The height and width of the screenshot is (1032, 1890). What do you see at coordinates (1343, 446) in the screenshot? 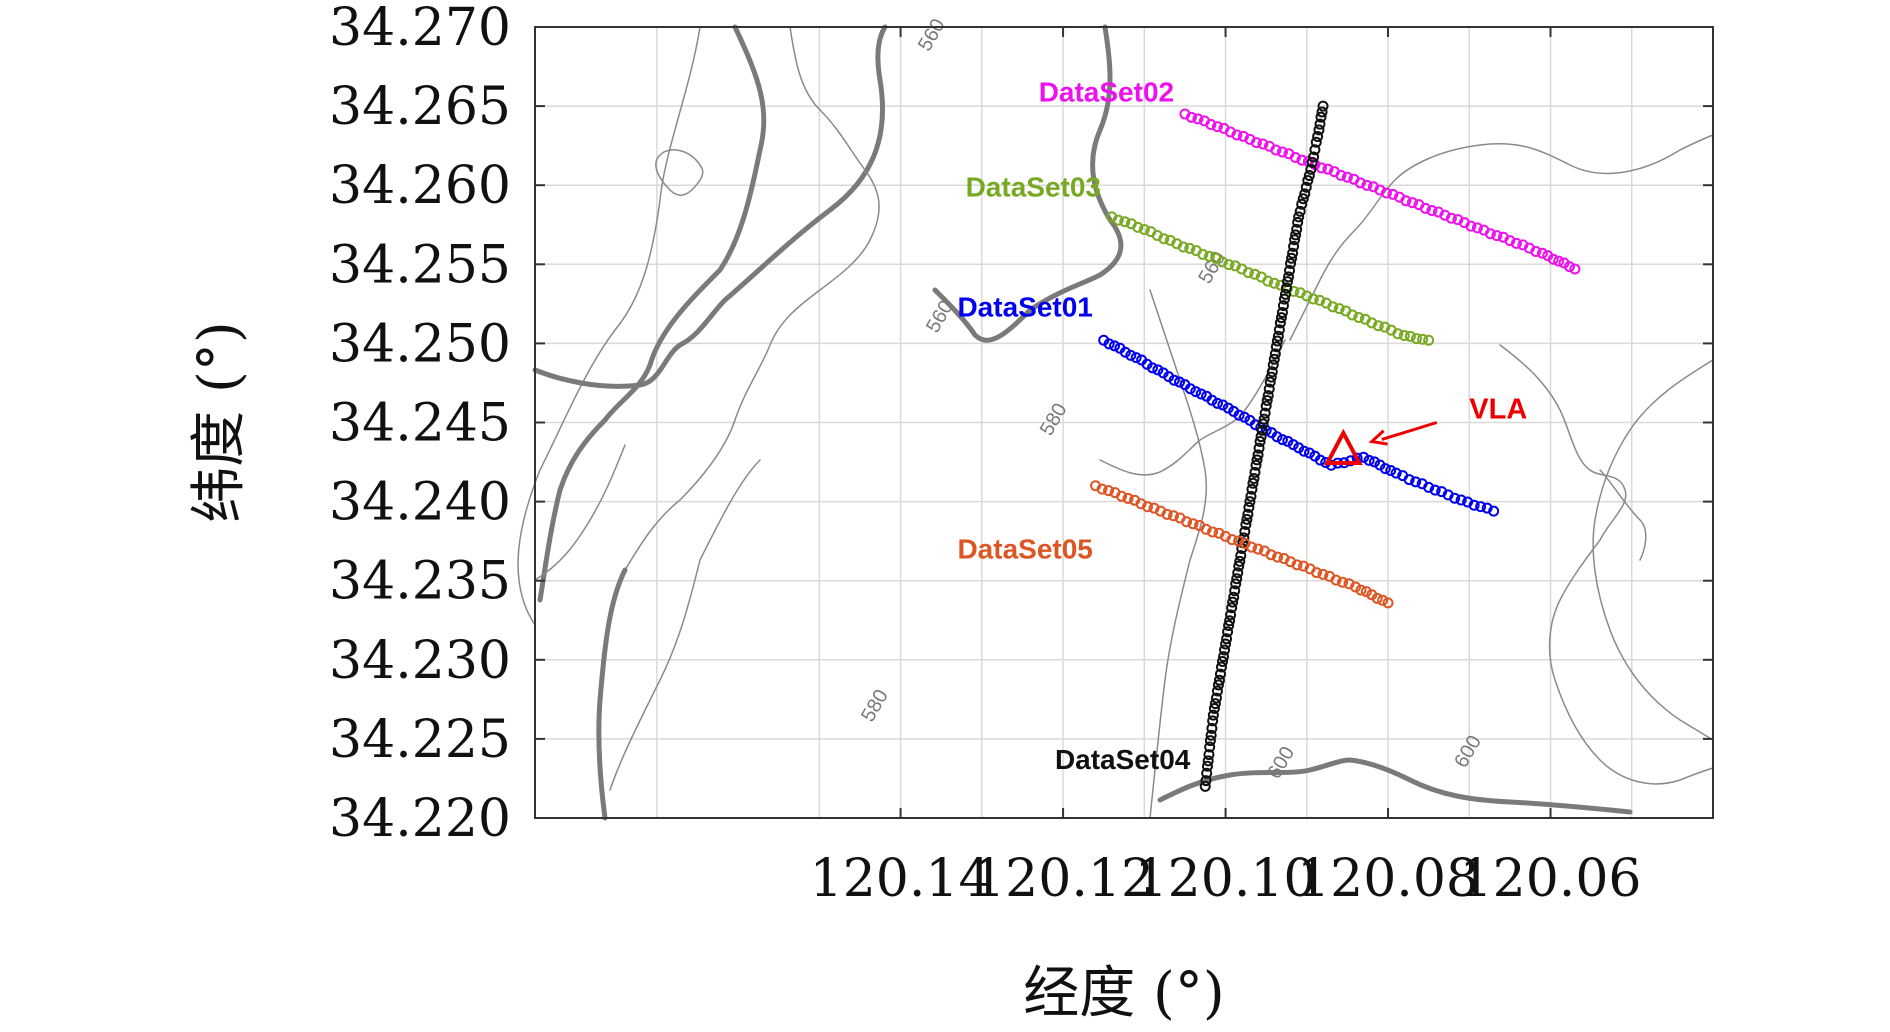
I see `vla-triangle-marker` at bounding box center [1343, 446].